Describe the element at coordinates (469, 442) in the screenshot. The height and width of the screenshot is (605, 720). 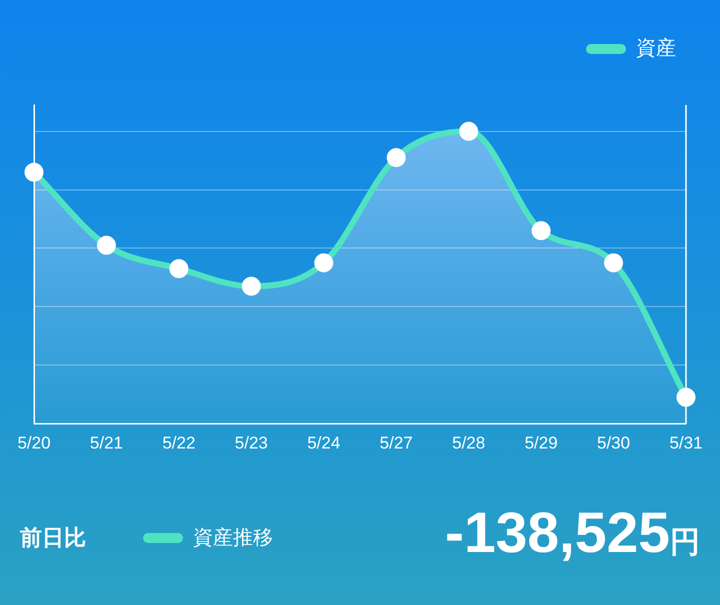
I see `x-tick-label: 5/28` at that location.